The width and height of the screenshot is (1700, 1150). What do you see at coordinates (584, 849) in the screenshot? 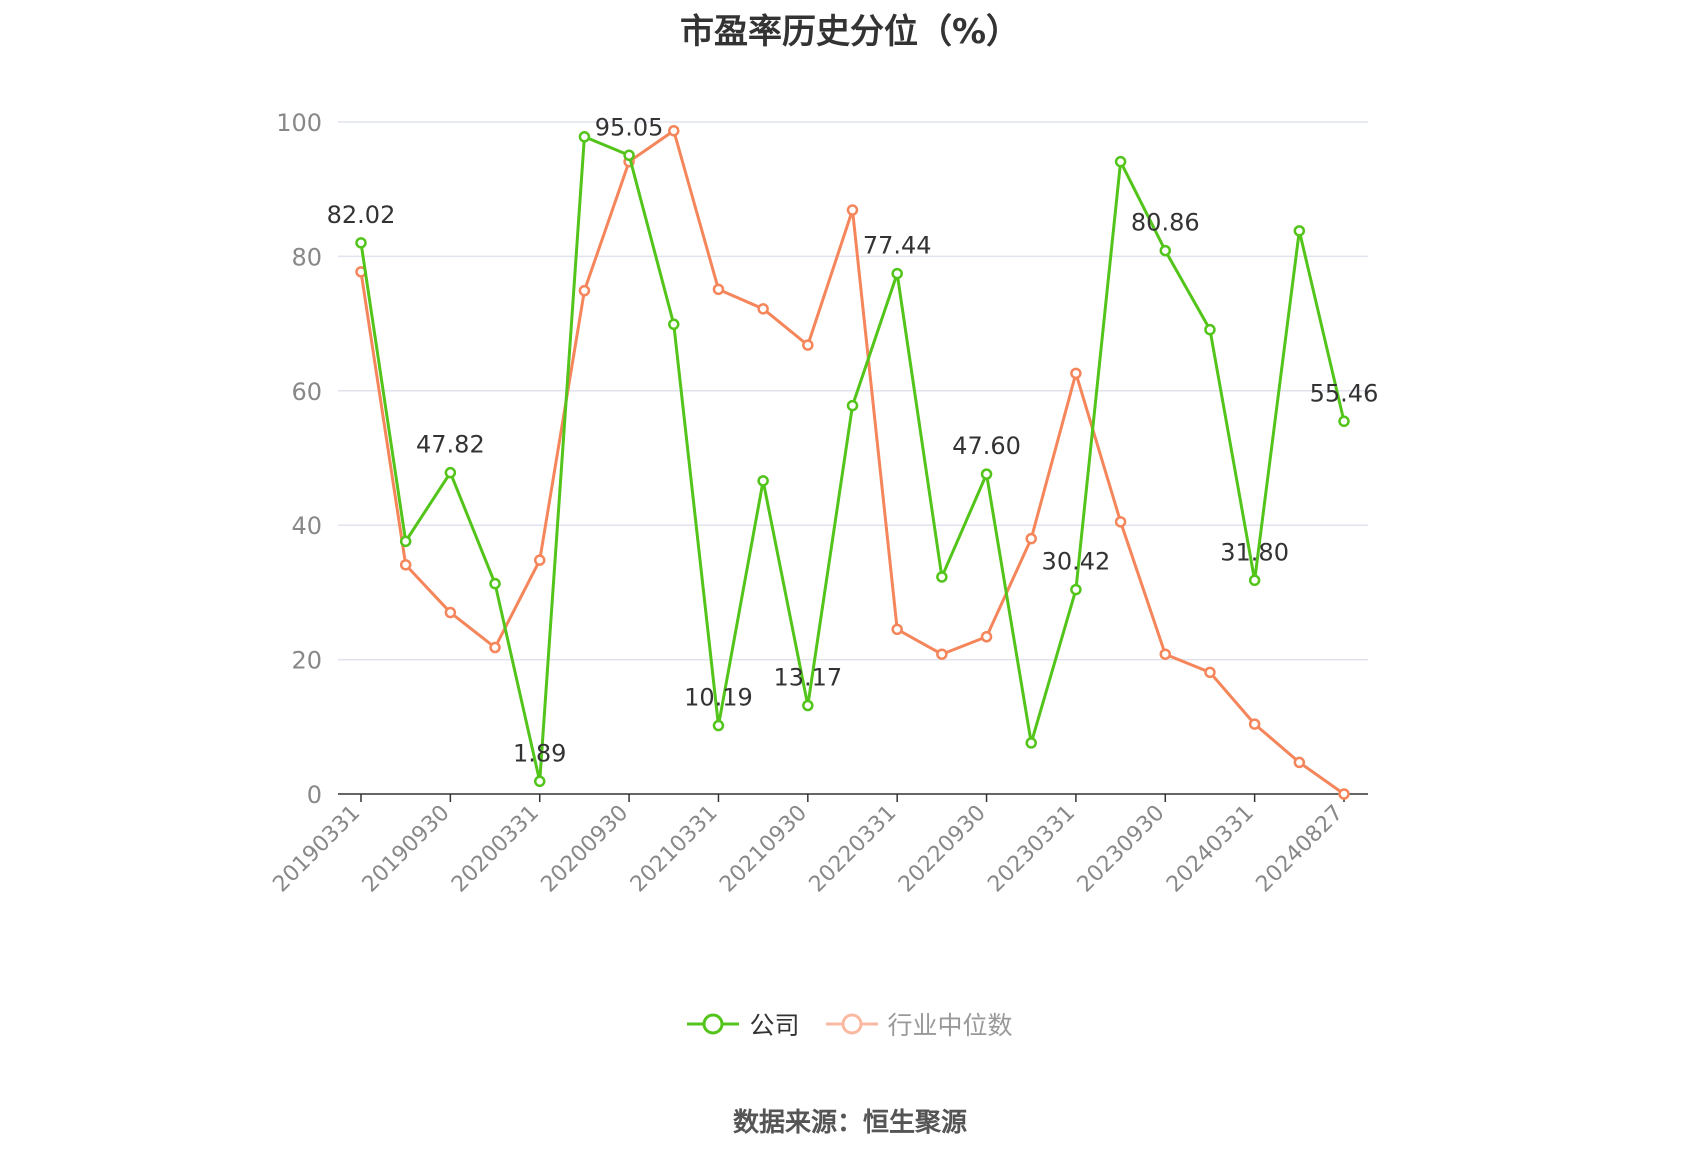
I see `x-tick-label: 20200930` at bounding box center [584, 849].